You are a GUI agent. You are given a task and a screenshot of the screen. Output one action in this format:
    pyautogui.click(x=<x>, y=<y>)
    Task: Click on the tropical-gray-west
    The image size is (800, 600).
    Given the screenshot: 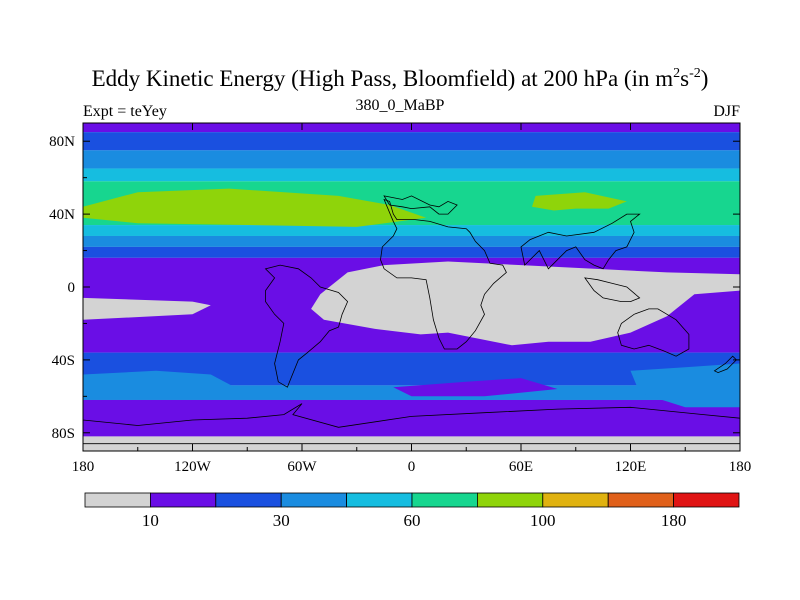 What is the action you would take?
    pyautogui.click(x=147, y=308)
    